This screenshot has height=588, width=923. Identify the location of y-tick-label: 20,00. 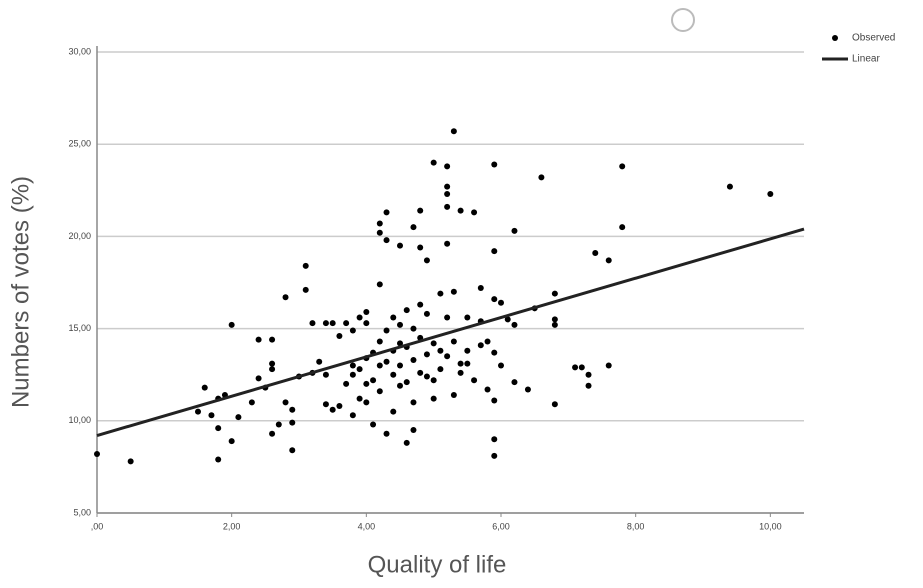
(79, 236).